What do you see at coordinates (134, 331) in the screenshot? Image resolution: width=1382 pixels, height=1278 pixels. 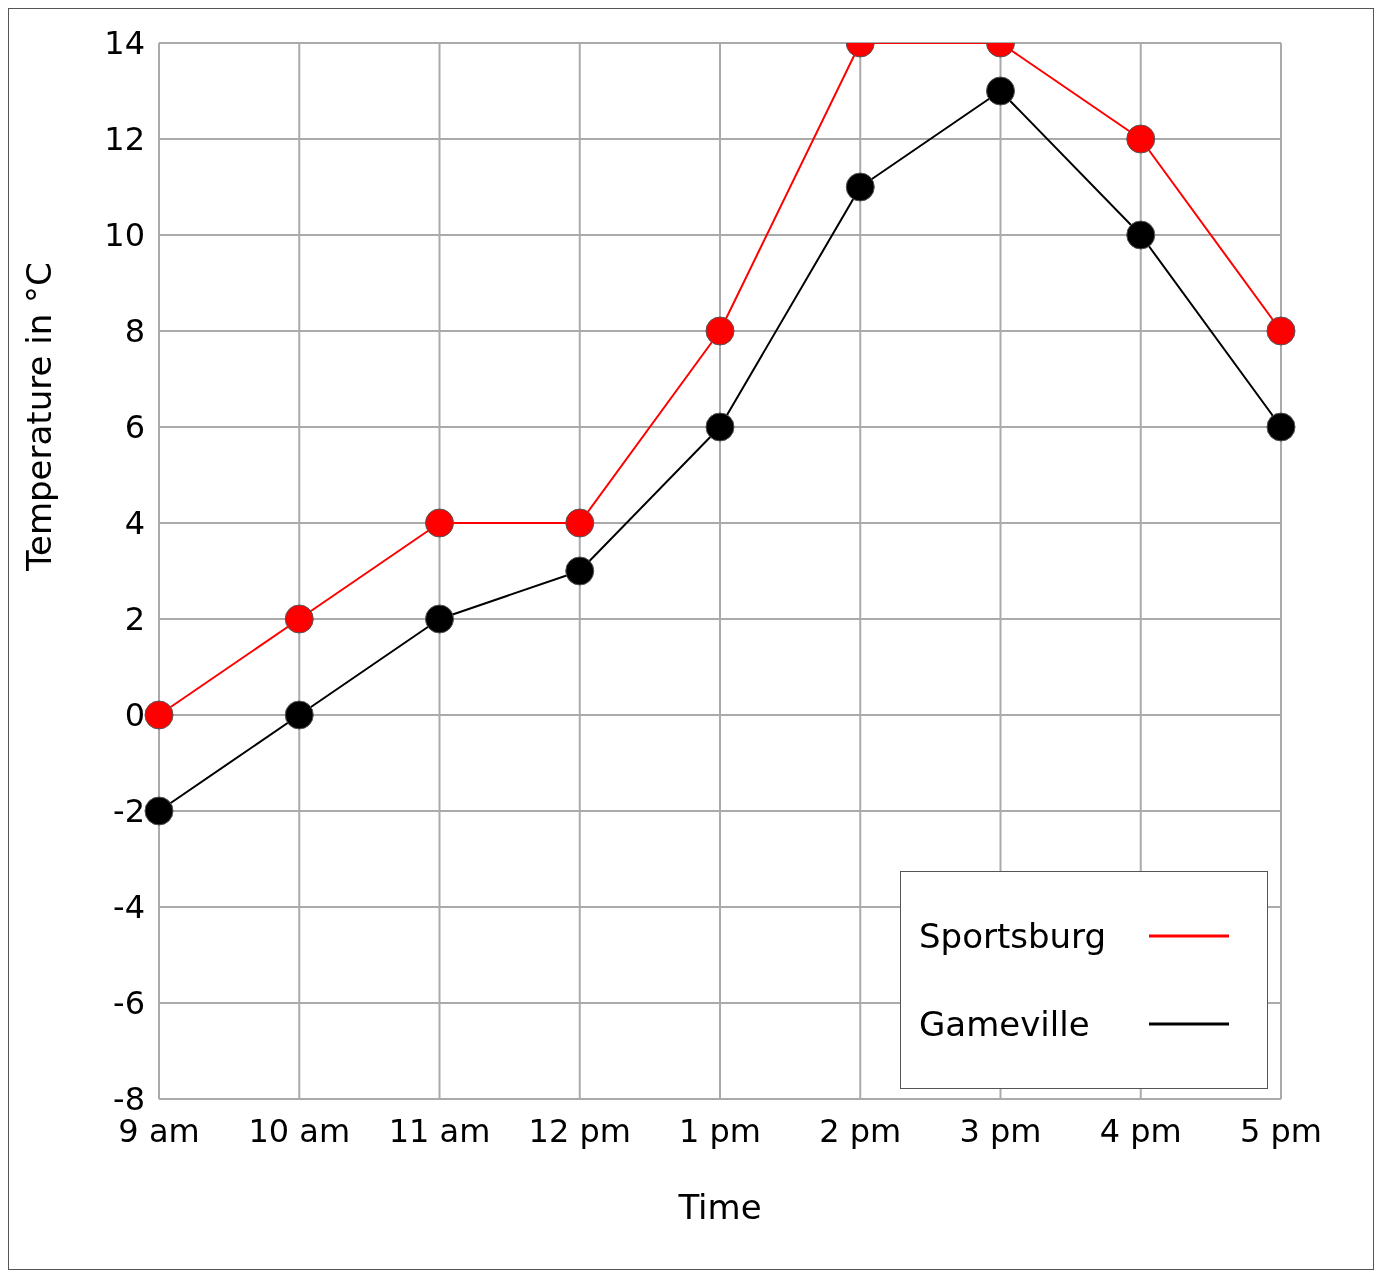 I see `y-tick-label: 8` at bounding box center [134, 331].